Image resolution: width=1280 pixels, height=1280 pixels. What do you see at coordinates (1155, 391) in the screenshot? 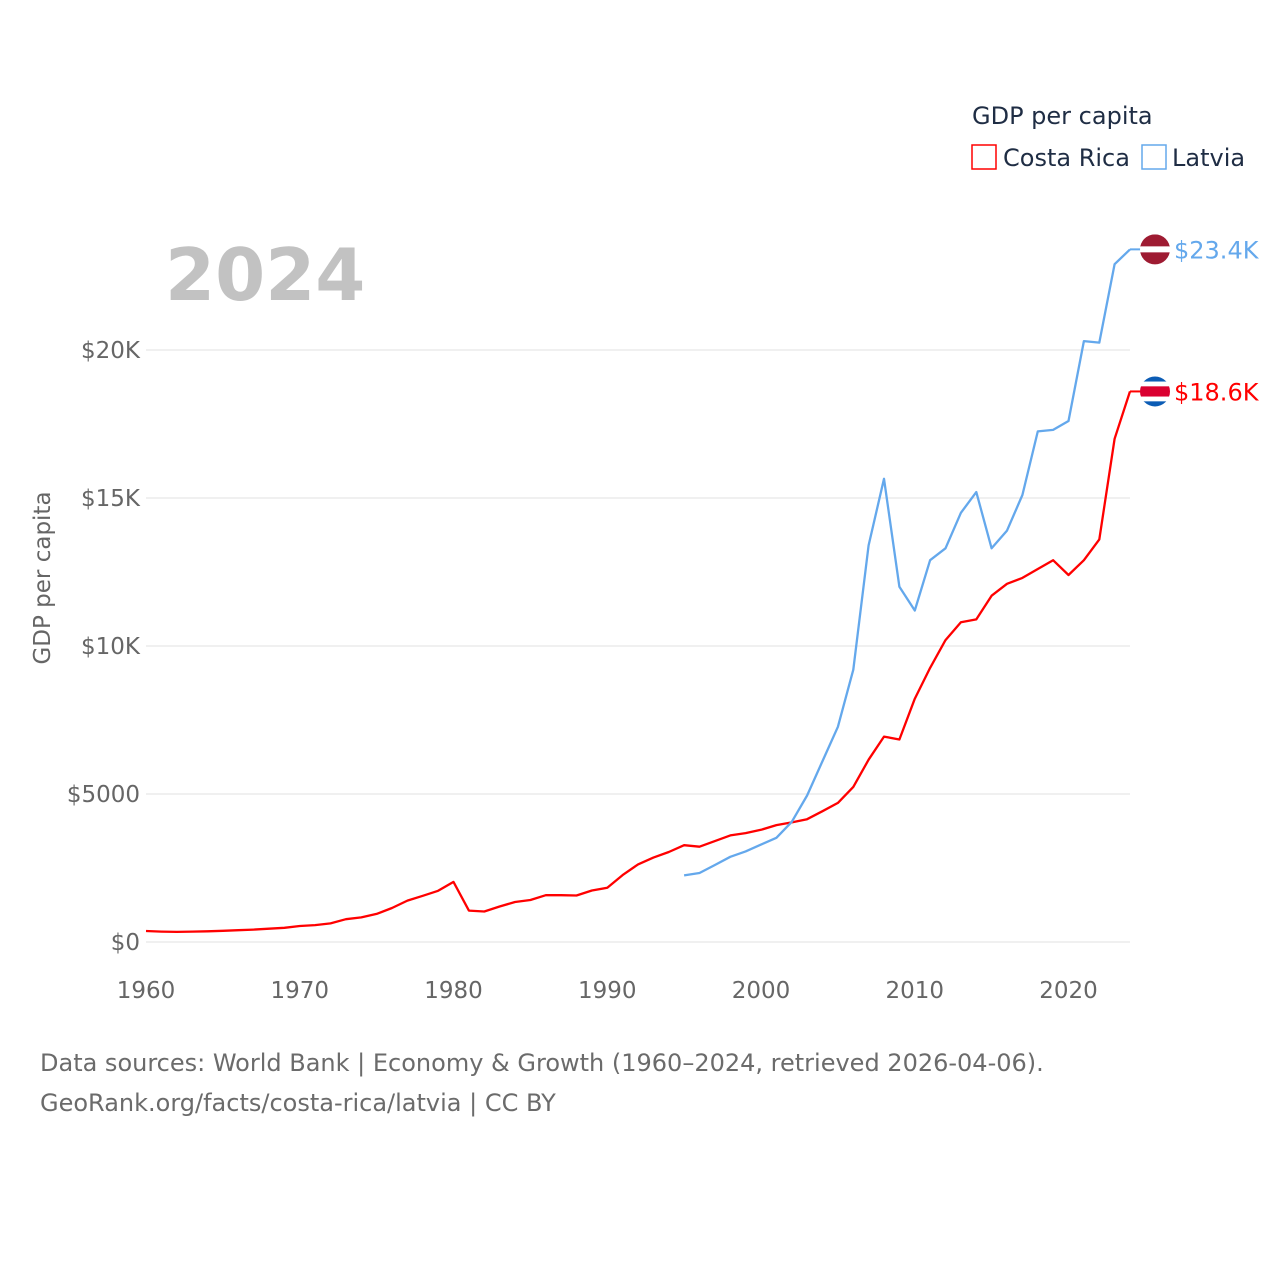
I see `costa-rica-flag-icon` at bounding box center [1155, 391].